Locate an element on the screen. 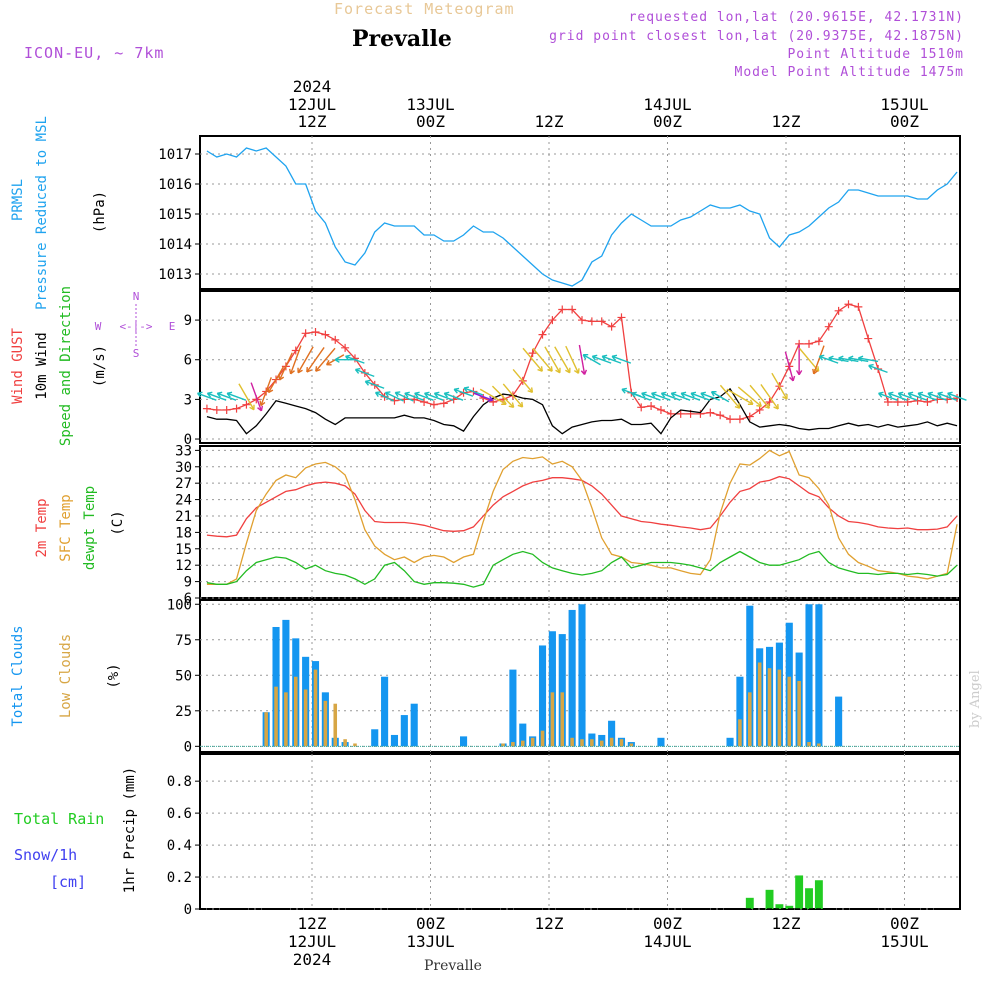  bottom-date-label-3: 14JUL is located at coordinates (667, 941).